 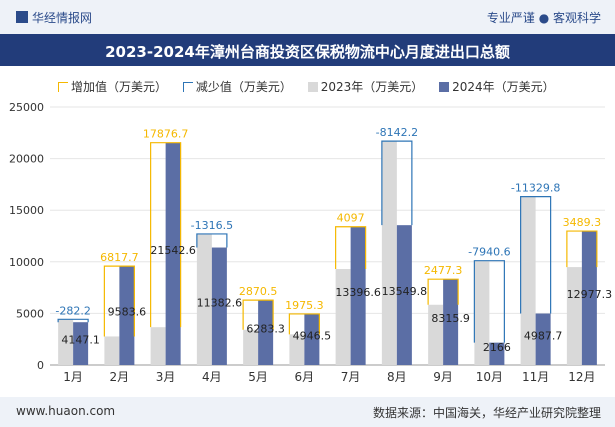 I want to click on y-tick-label: 0, so click(x=40, y=365).